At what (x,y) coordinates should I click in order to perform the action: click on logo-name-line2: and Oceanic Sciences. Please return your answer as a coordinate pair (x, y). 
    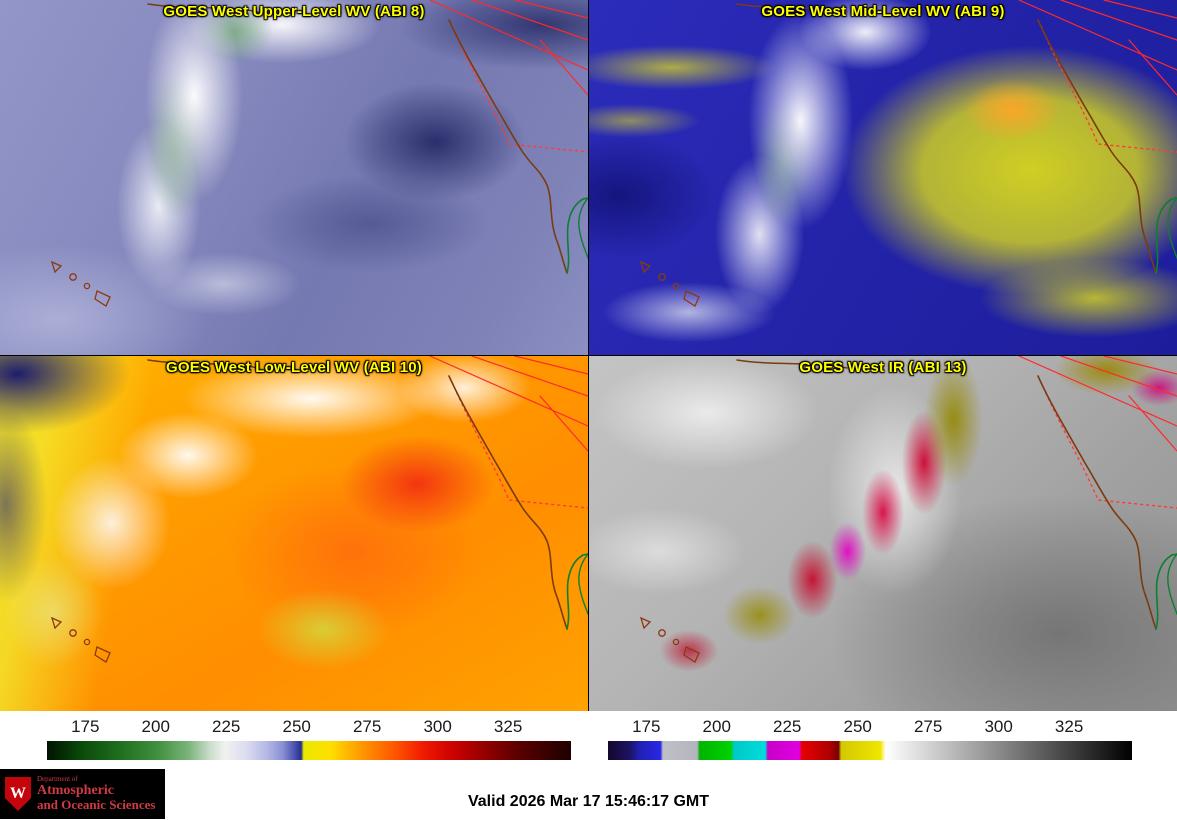
    Looking at the image, I should click on (96, 805).